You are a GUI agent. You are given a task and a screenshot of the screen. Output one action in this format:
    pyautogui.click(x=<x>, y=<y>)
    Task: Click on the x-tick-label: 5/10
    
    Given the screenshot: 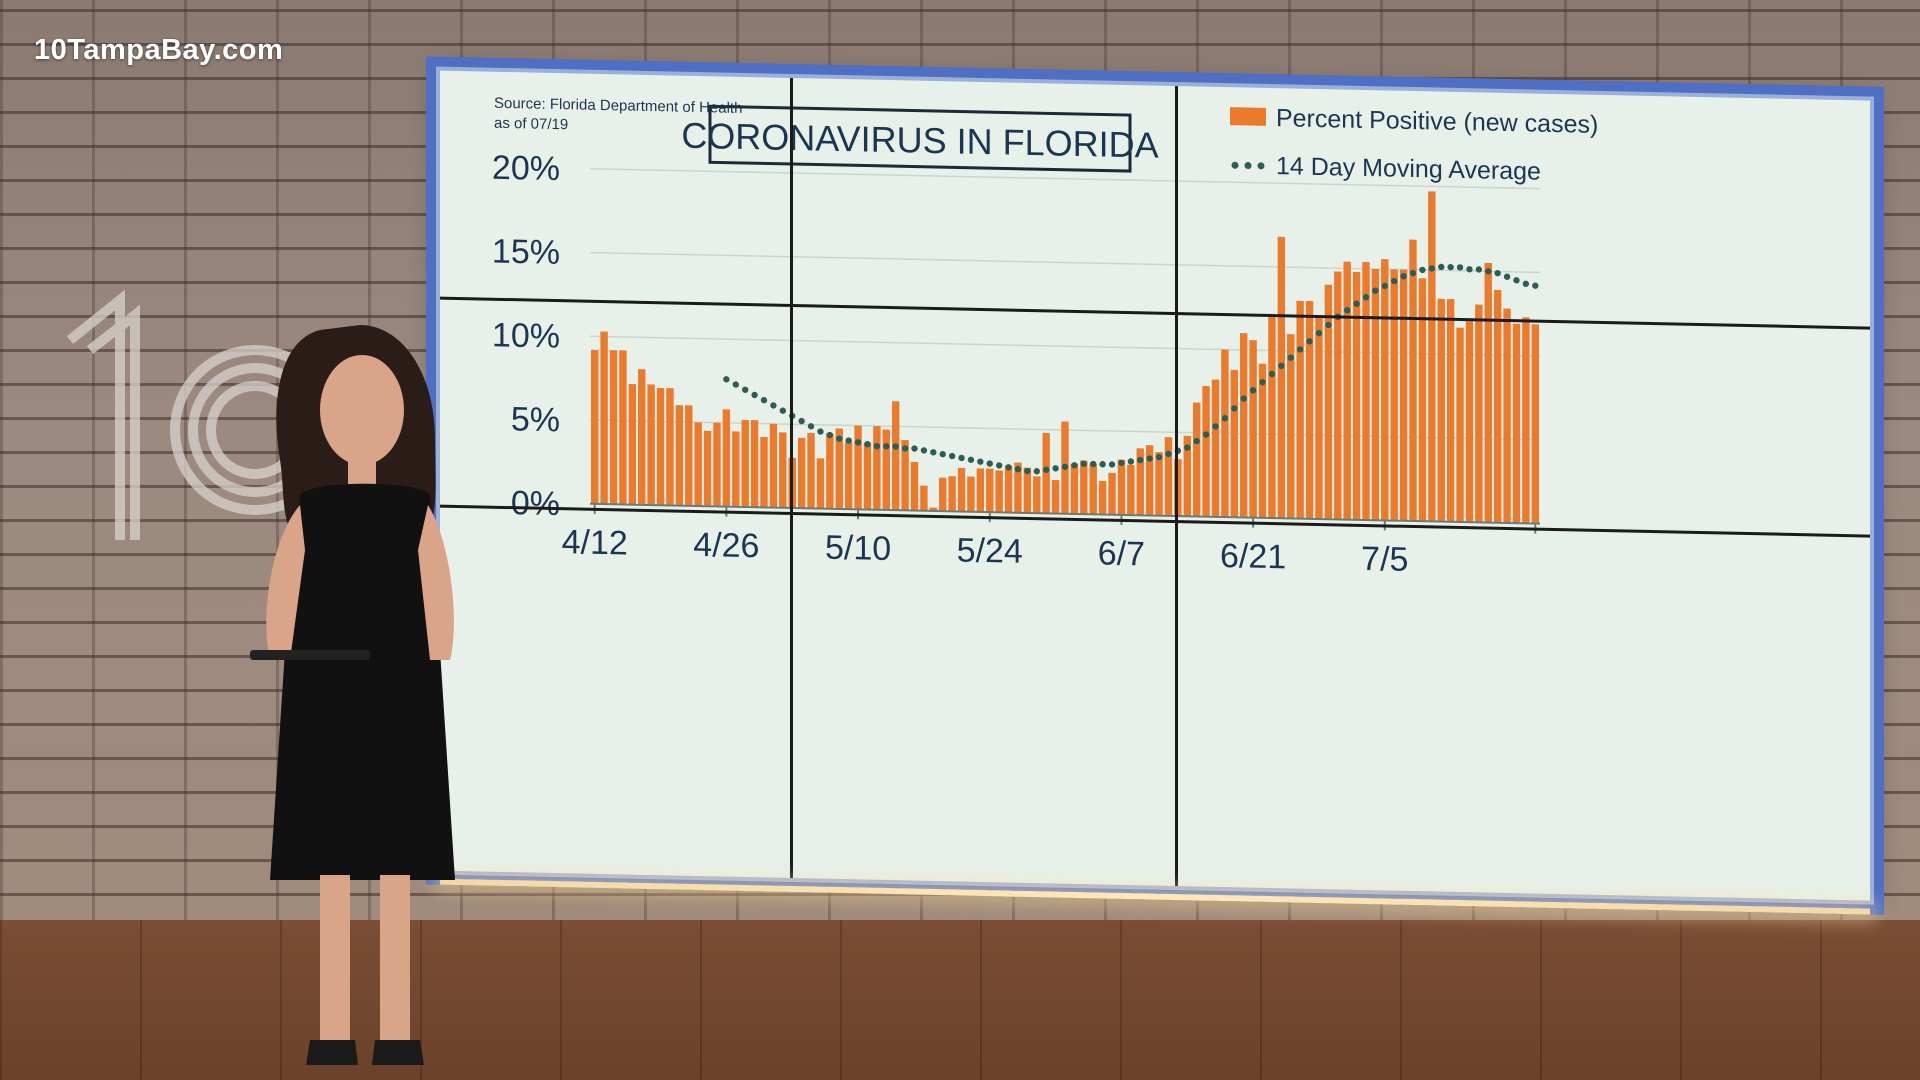 What is the action you would take?
    pyautogui.click(x=858, y=548)
    